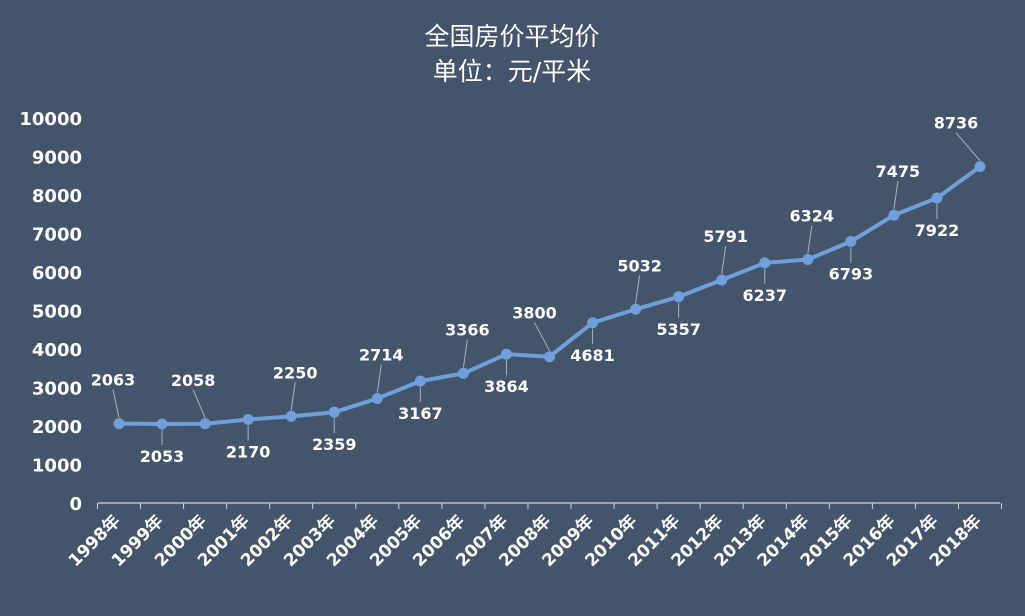 Image resolution: width=1025 pixels, height=616 pixels. Describe the element at coordinates (512, 71) in the screenshot. I see `chart-subtitle: 单位：元/平米` at that location.